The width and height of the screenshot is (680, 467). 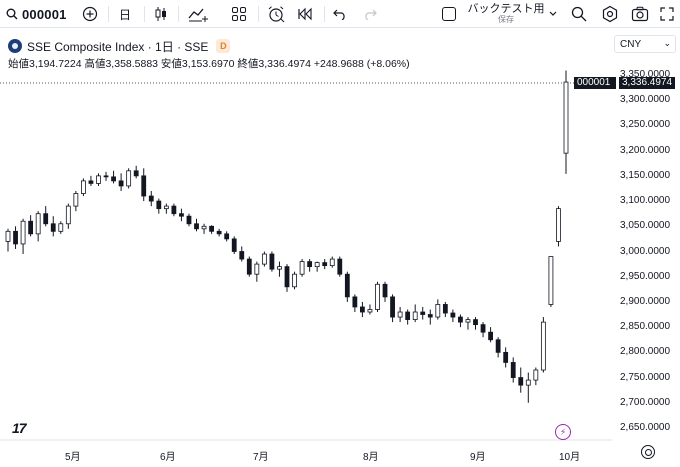 What do you see at coordinates (118, 46) in the screenshot?
I see `symbol-title: SSE Composite Index · 1日 · SSE` at bounding box center [118, 46].